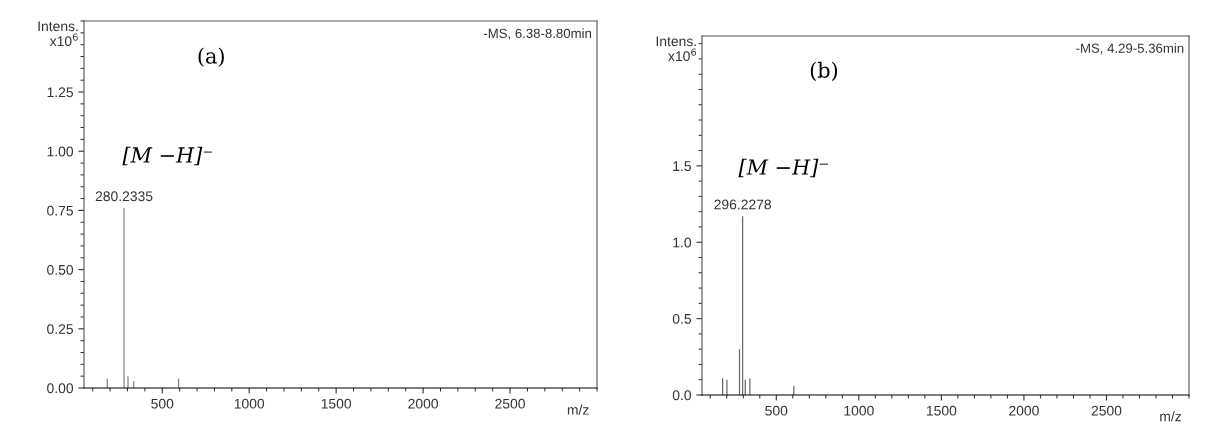 The image size is (1212, 445). Describe the element at coordinates (124, 196) in the screenshot. I see `annotation: 280.2335` at that location.